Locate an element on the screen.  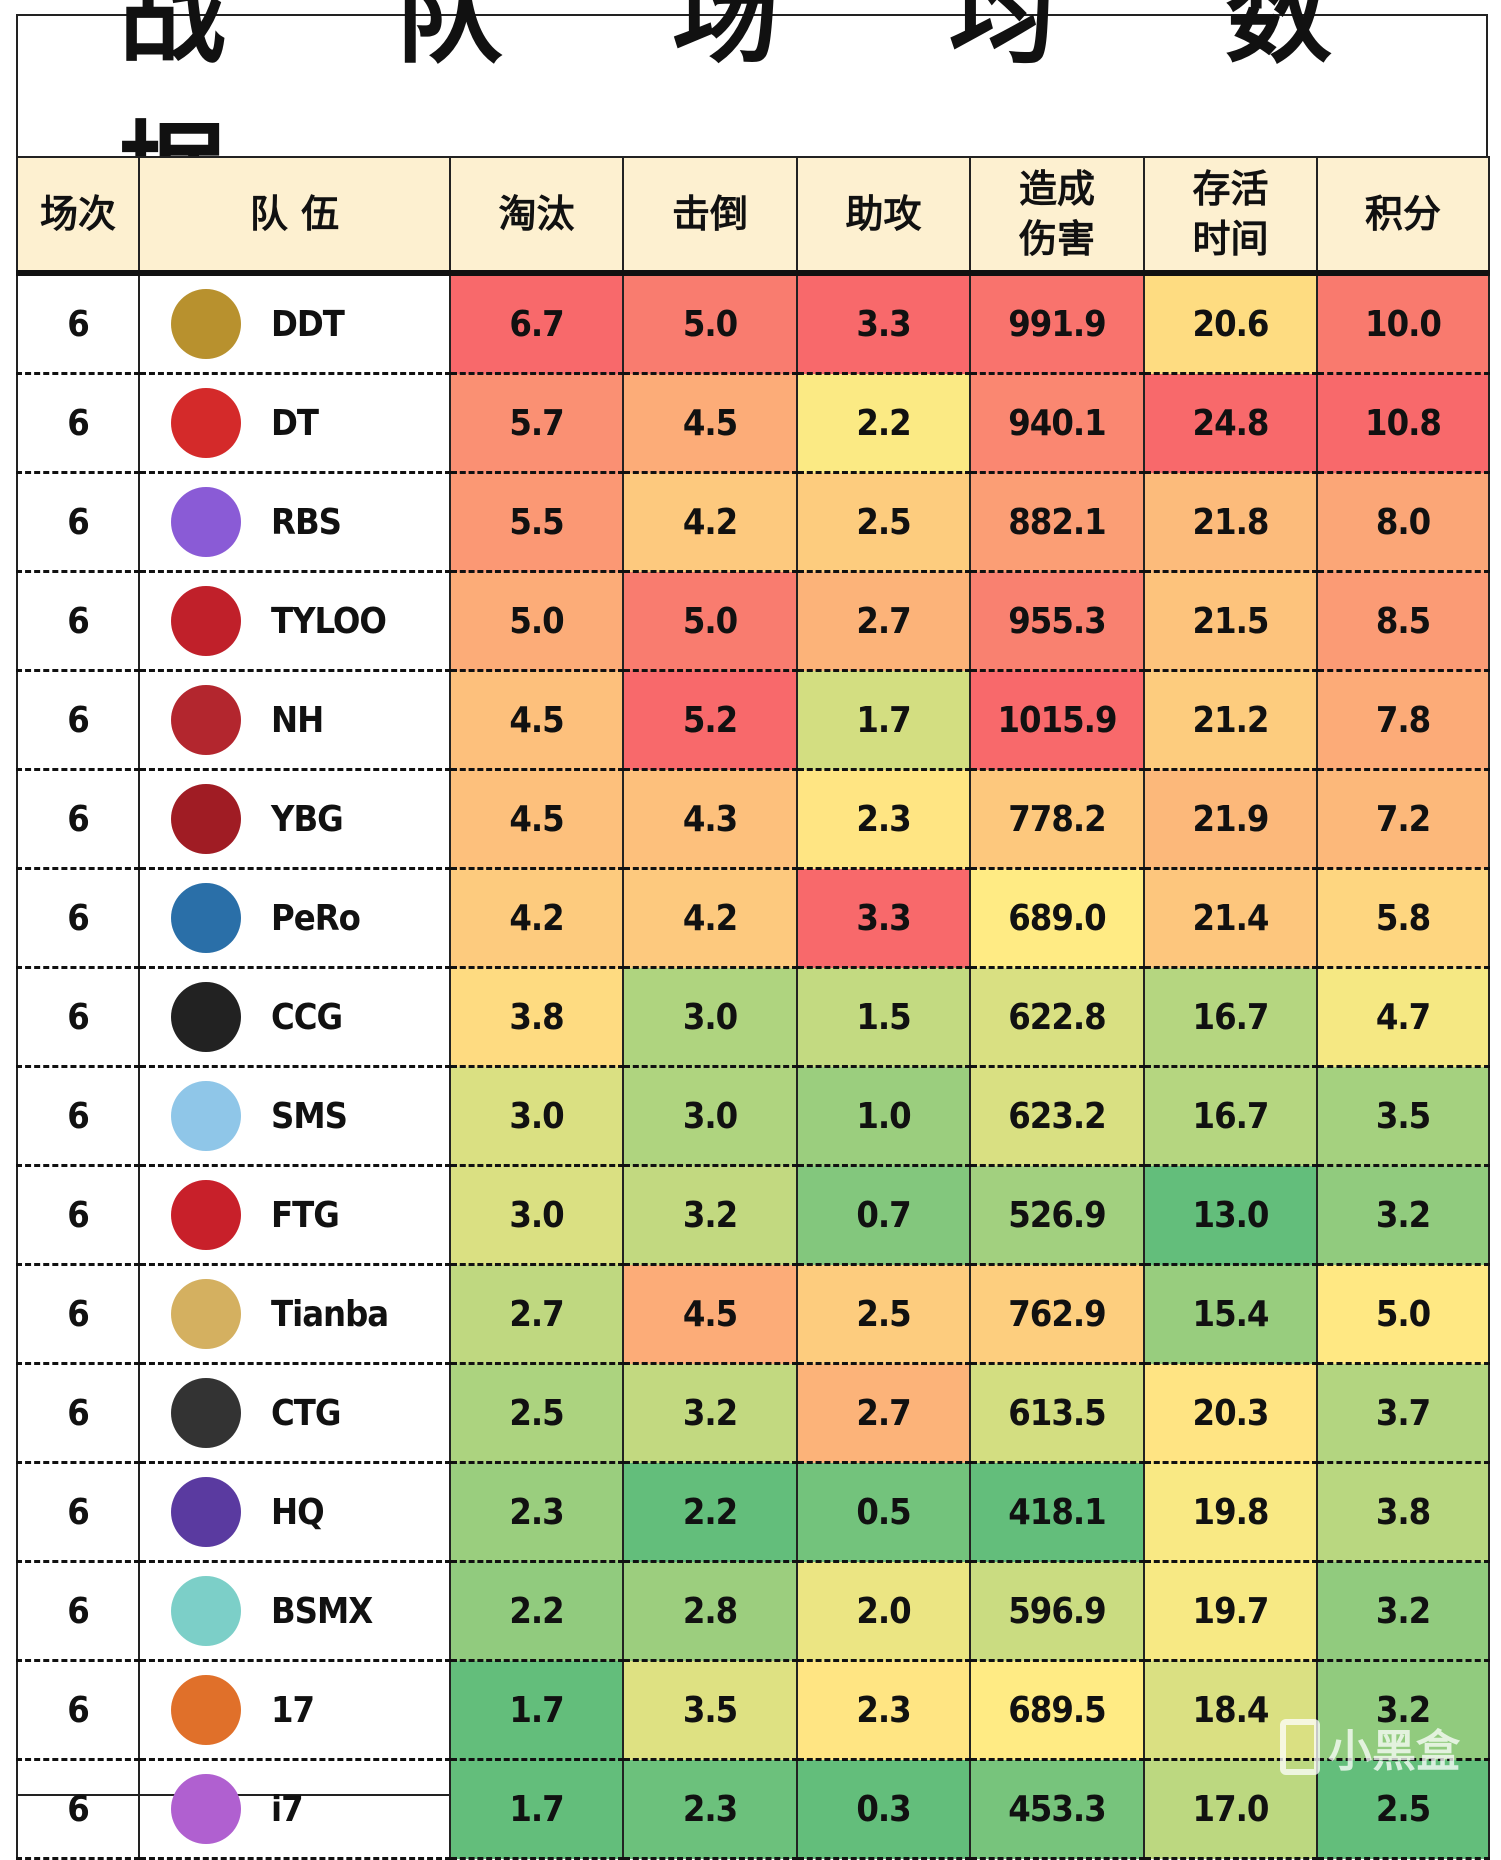
kills-cell: 4.2 is located at coordinates (536, 918).